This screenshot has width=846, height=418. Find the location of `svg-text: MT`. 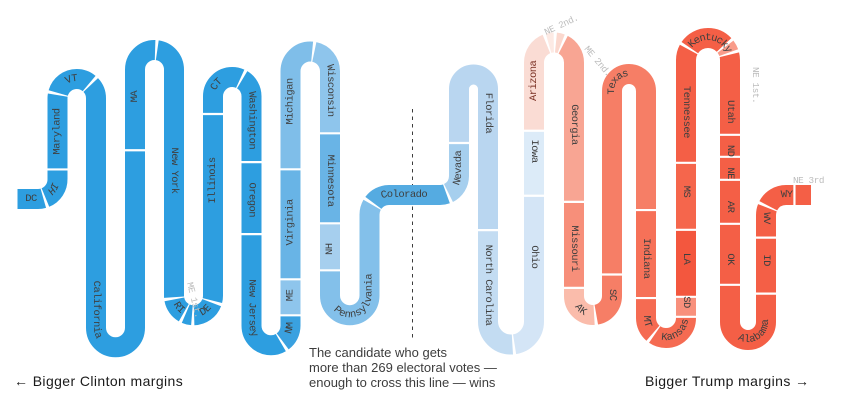

svg-text: MT is located at coordinates (647, 322).